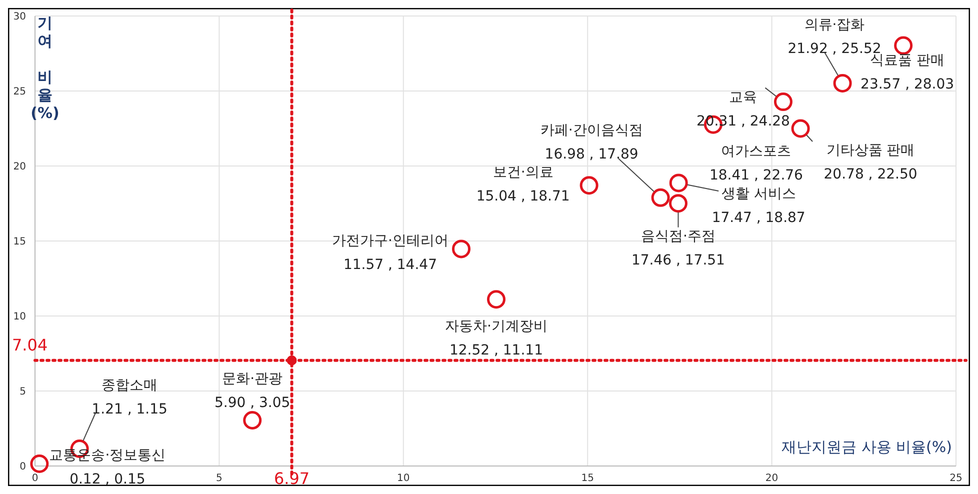 The width and height of the screenshot is (978, 494). I want to click on ref-line-label: 7.04, so click(30, 344).